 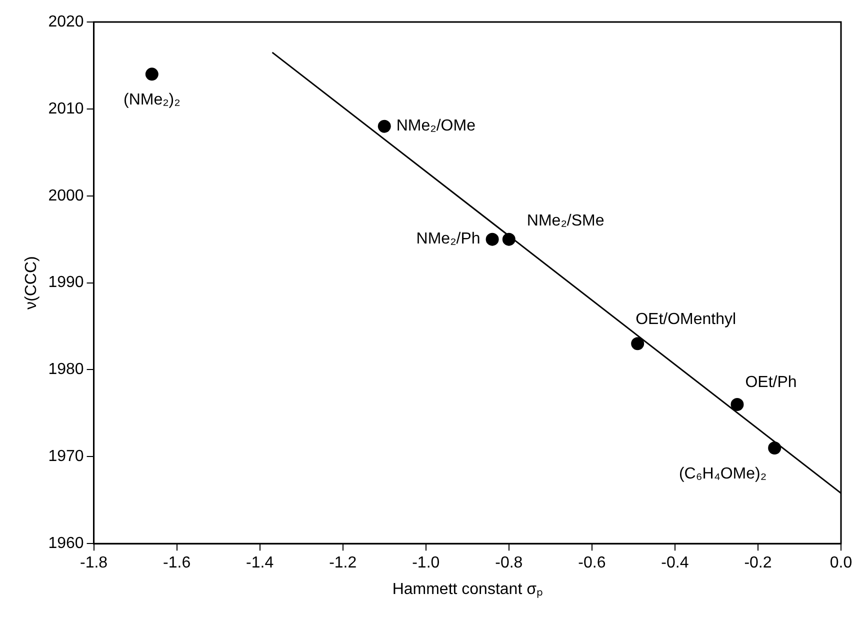 I want to click on x-tick-label: -1.6, so click(x=177, y=563).